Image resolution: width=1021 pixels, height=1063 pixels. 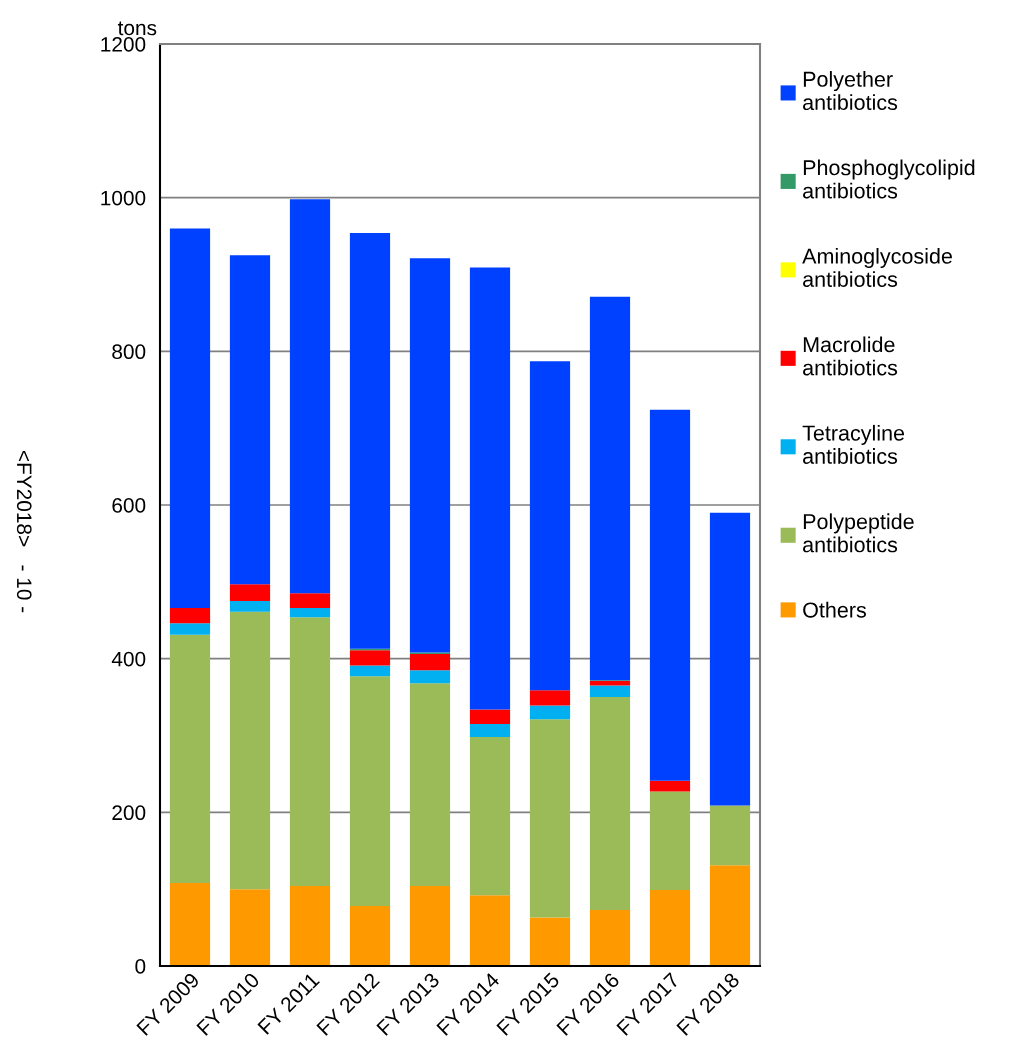 What do you see at coordinates (858, 533) in the screenshot?
I see `legend-label: Polypeptide antibiotics` at bounding box center [858, 533].